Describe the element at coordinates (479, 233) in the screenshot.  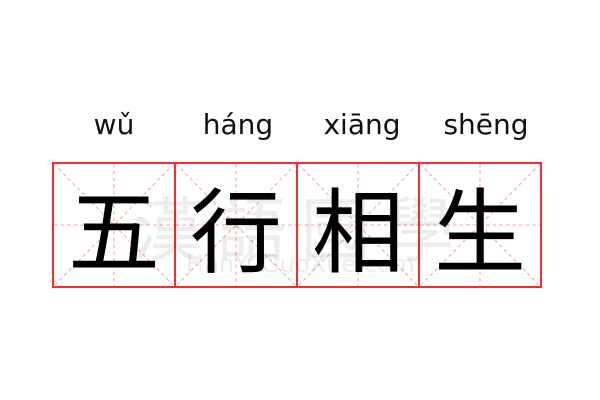
I see `character-4: 生` at that location.